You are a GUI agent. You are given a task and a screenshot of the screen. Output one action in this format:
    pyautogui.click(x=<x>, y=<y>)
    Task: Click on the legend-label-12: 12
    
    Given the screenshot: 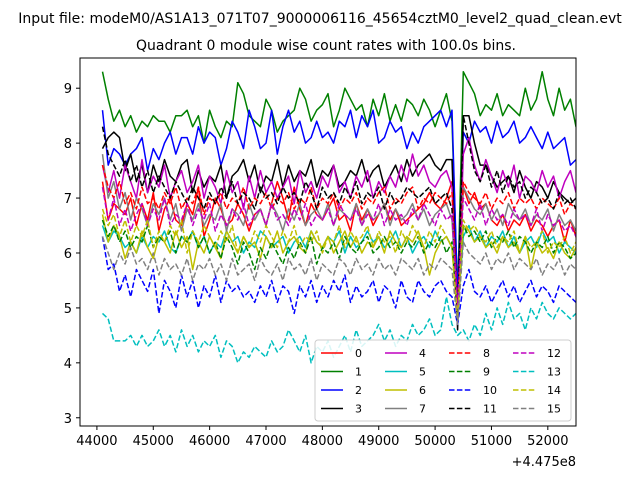 What is the action you would take?
    pyautogui.click(x=554, y=353)
    